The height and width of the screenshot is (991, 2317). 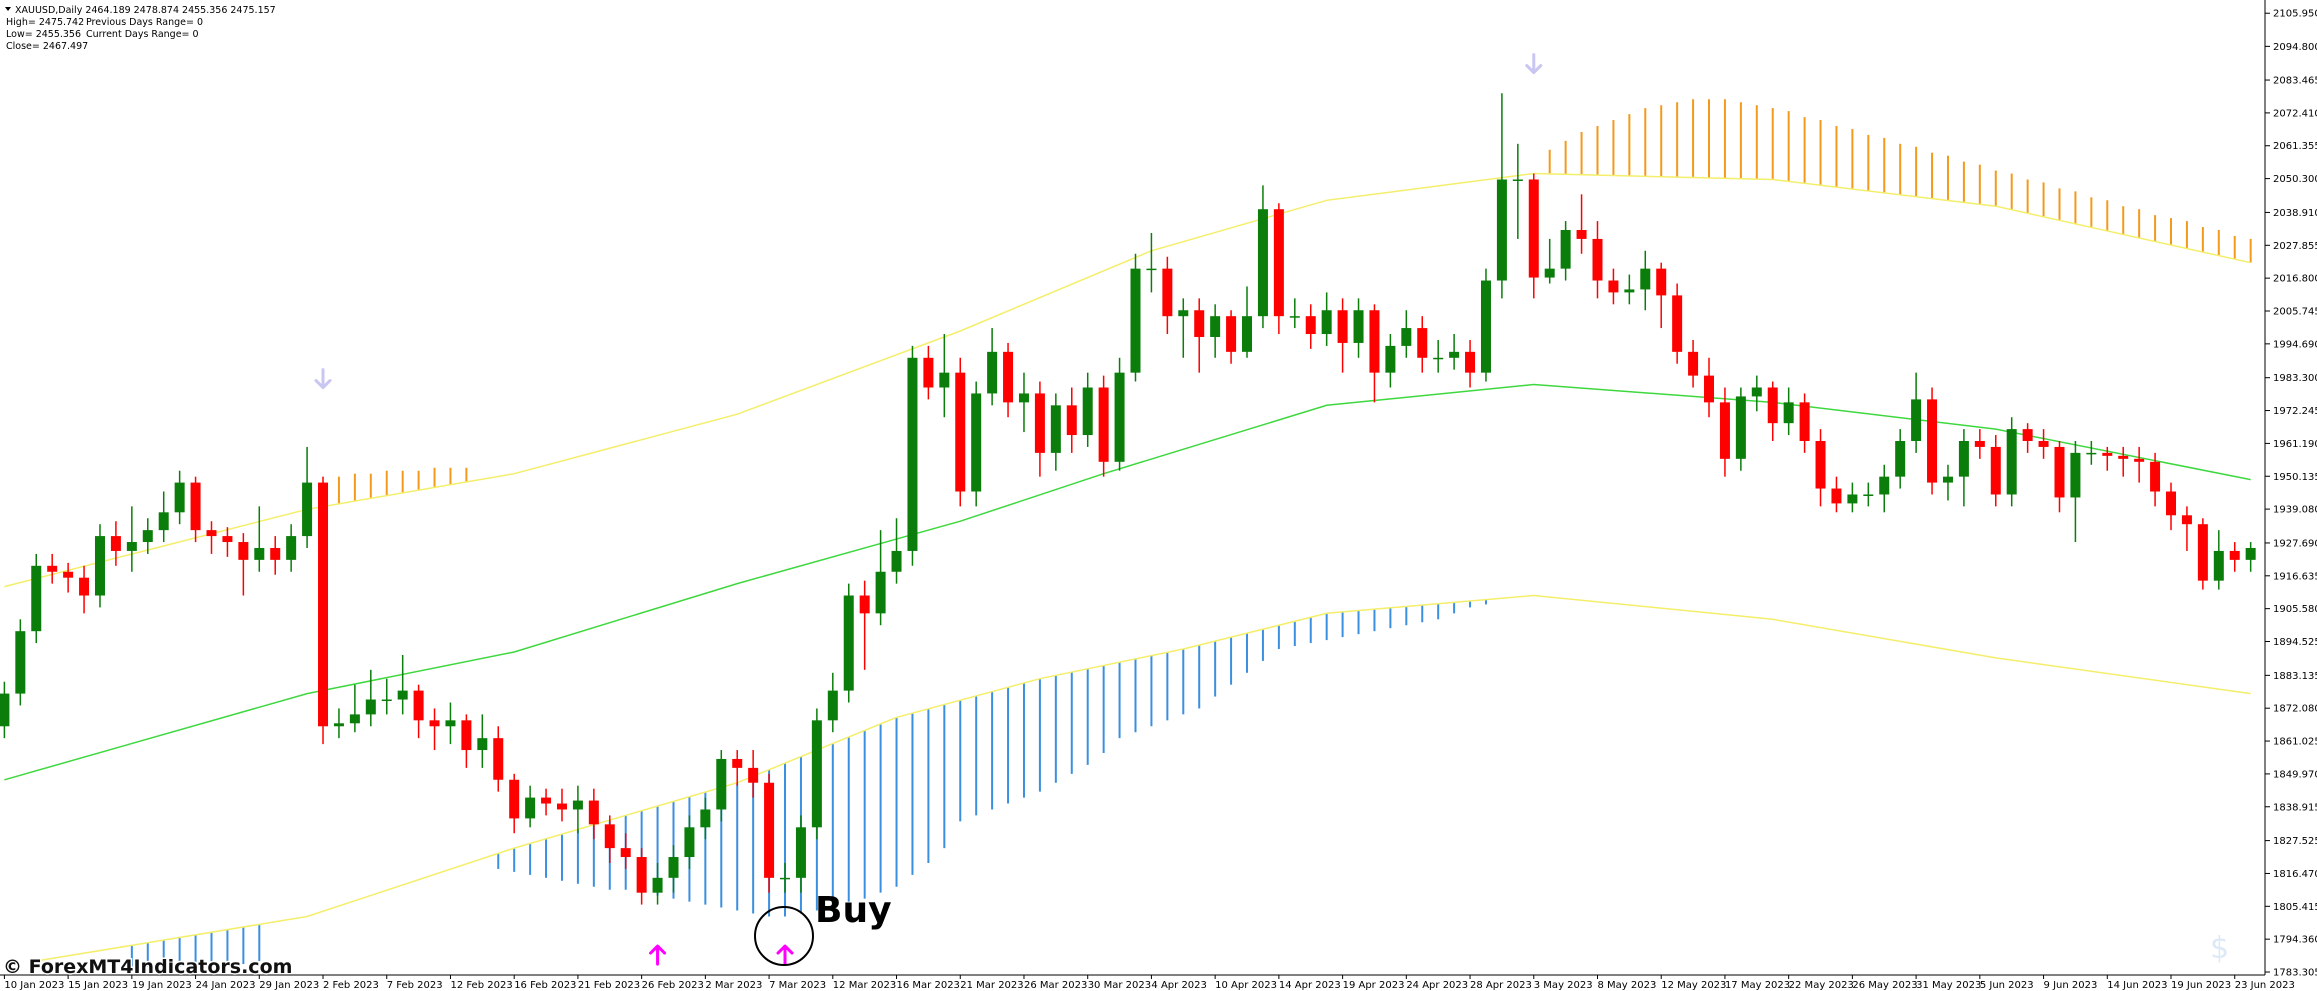 What do you see at coordinates (2295, 378) in the screenshot?
I see `y-tick-label: 1983.300` at bounding box center [2295, 378].